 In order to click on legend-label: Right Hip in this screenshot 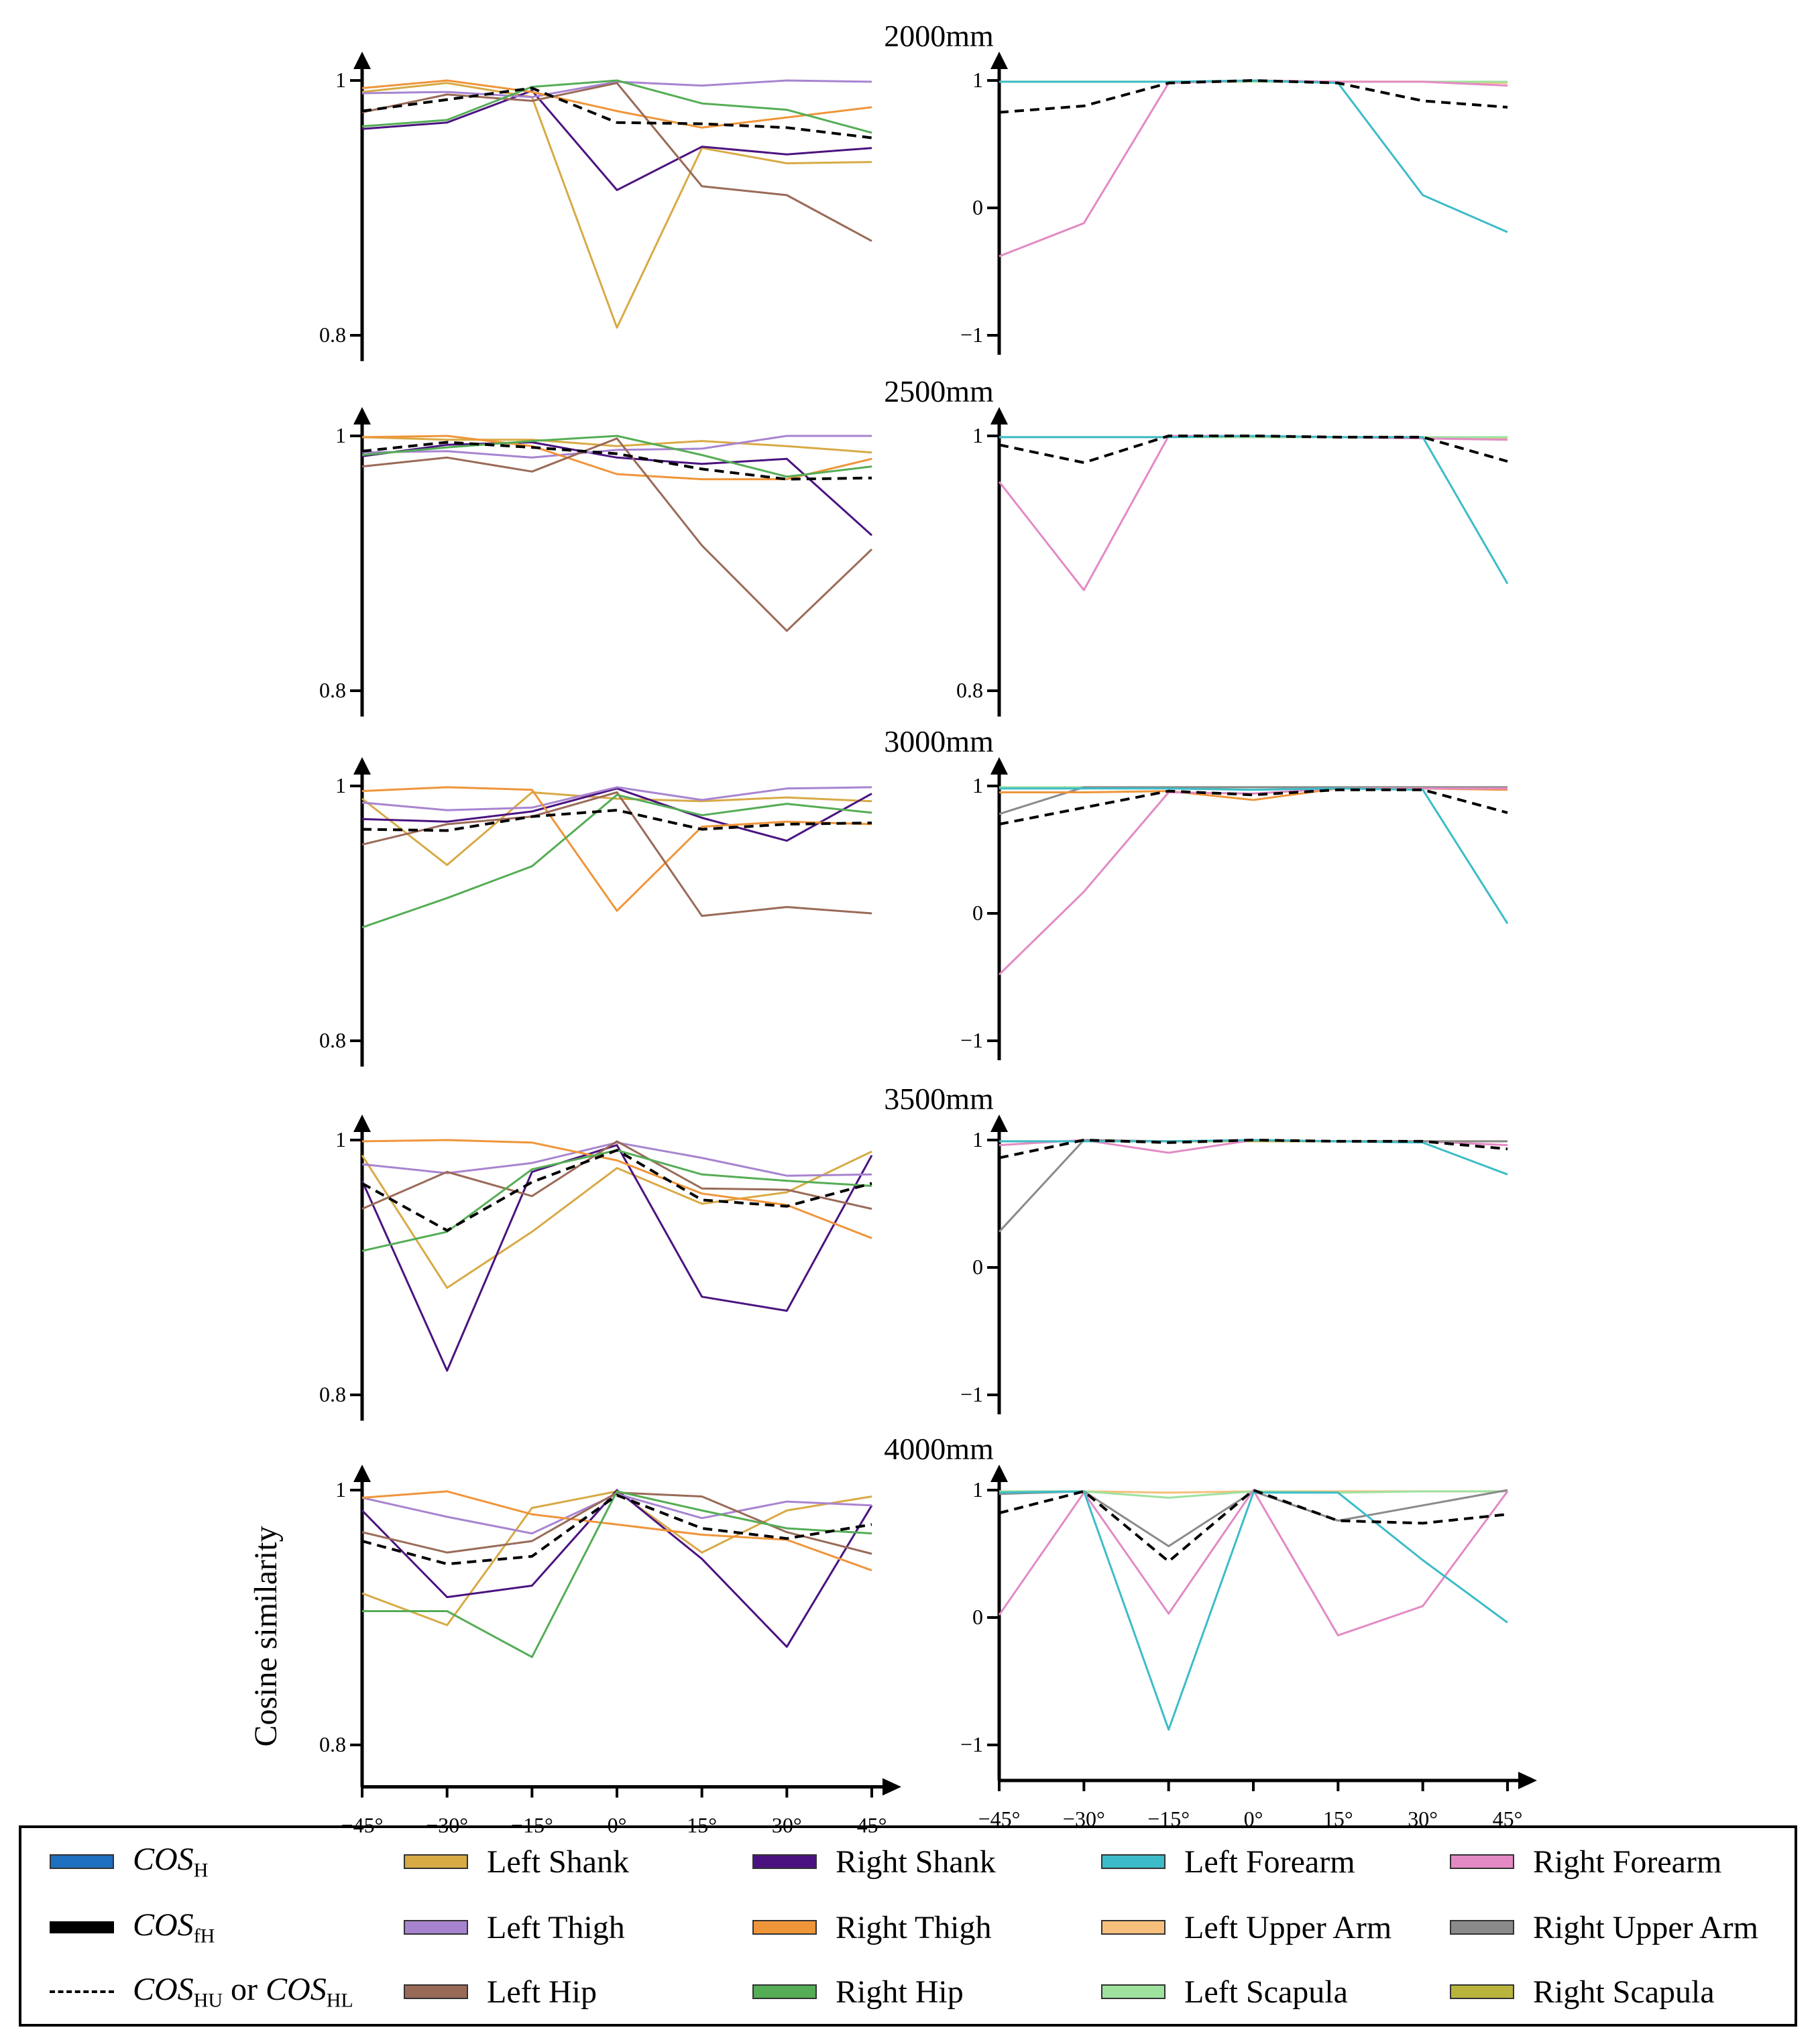, I will do `click(900, 1992)`.